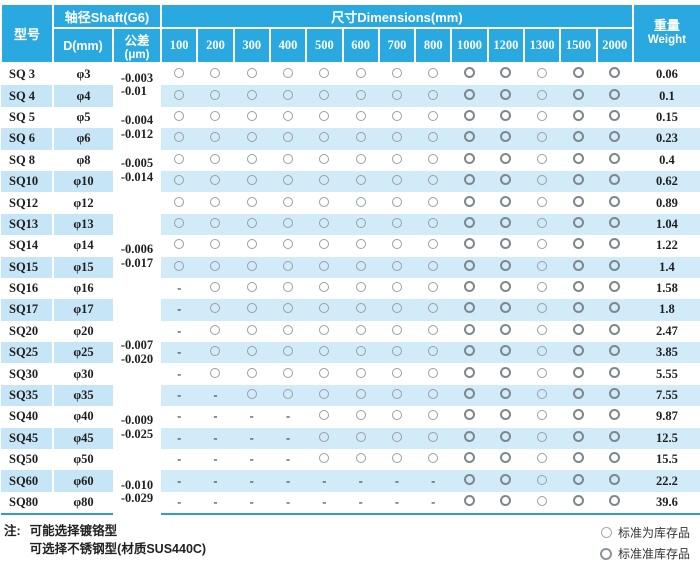  I want to click on model-cell: SQ20, so click(27, 331).